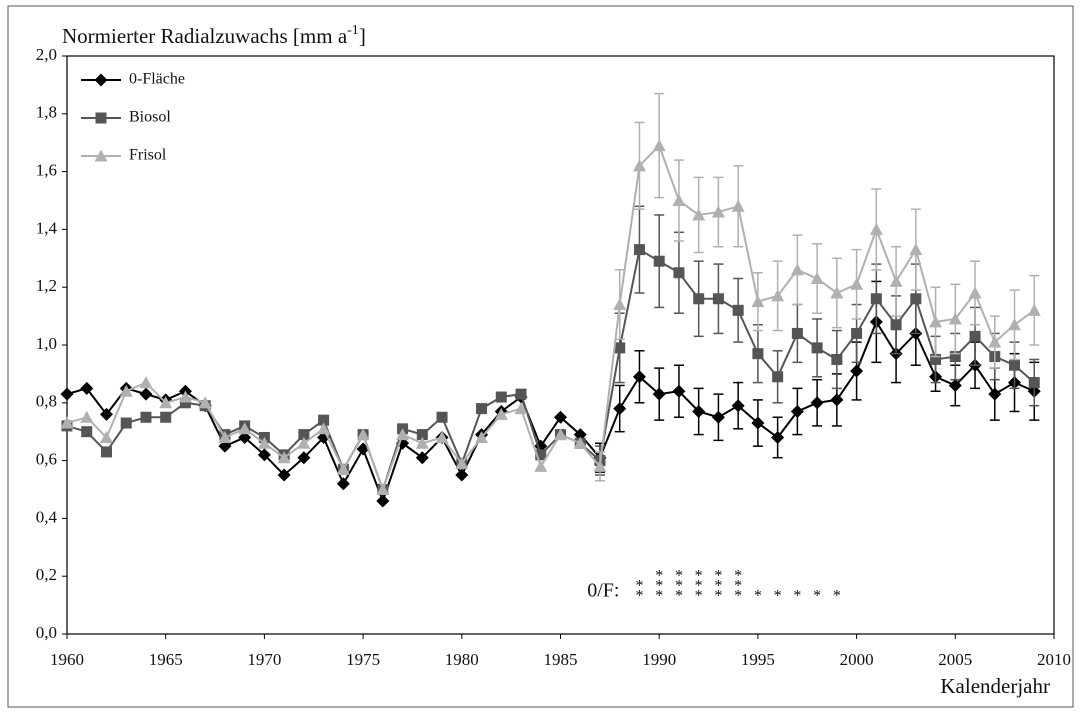 This screenshot has width=1081, height=713. What do you see at coordinates (857, 659) in the screenshot?
I see `x-tick-label: 2000` at bounding box center [857, 659].